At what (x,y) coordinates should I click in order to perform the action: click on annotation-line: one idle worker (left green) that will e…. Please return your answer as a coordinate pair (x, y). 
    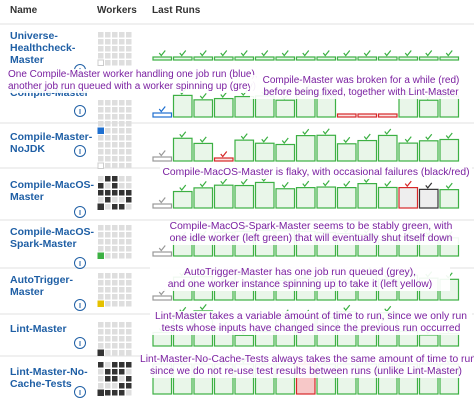
    Looking at the image, I should click on (311, 238).